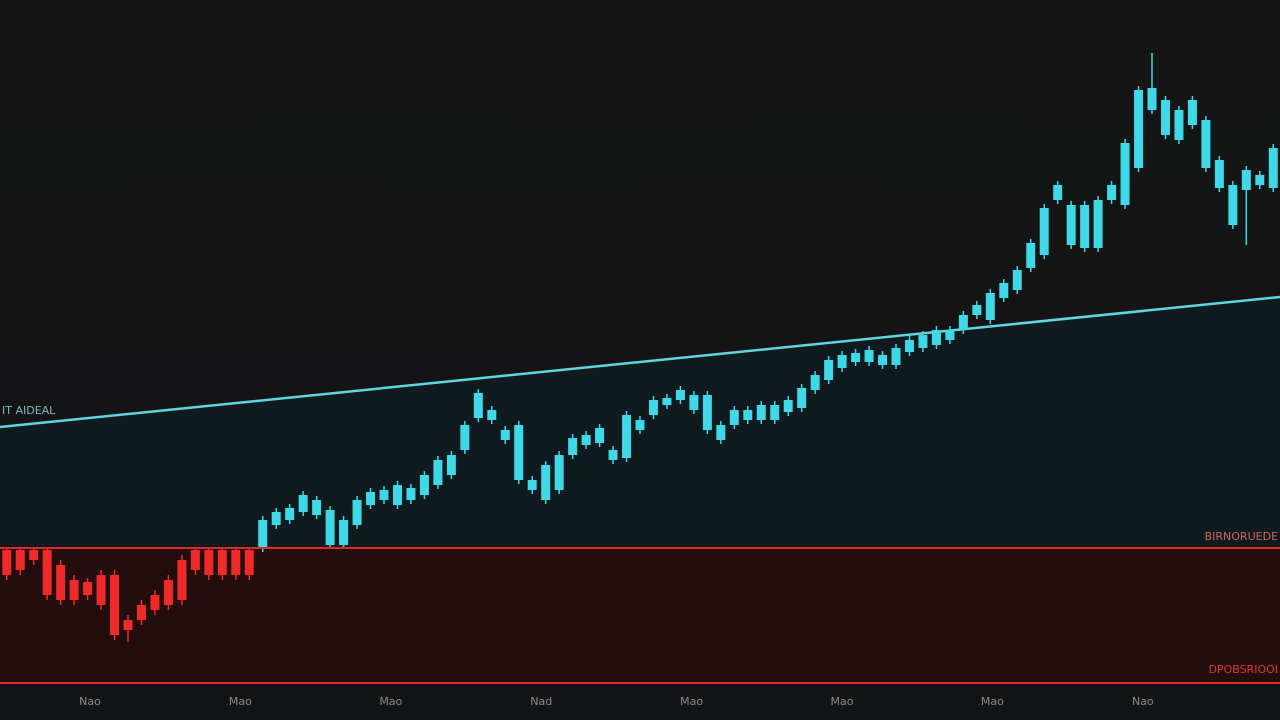  What do you see at coordinates (29, 410) in the screenshot?
I see `annotation: IT AIDEAL` at bounding box center [29, 410].